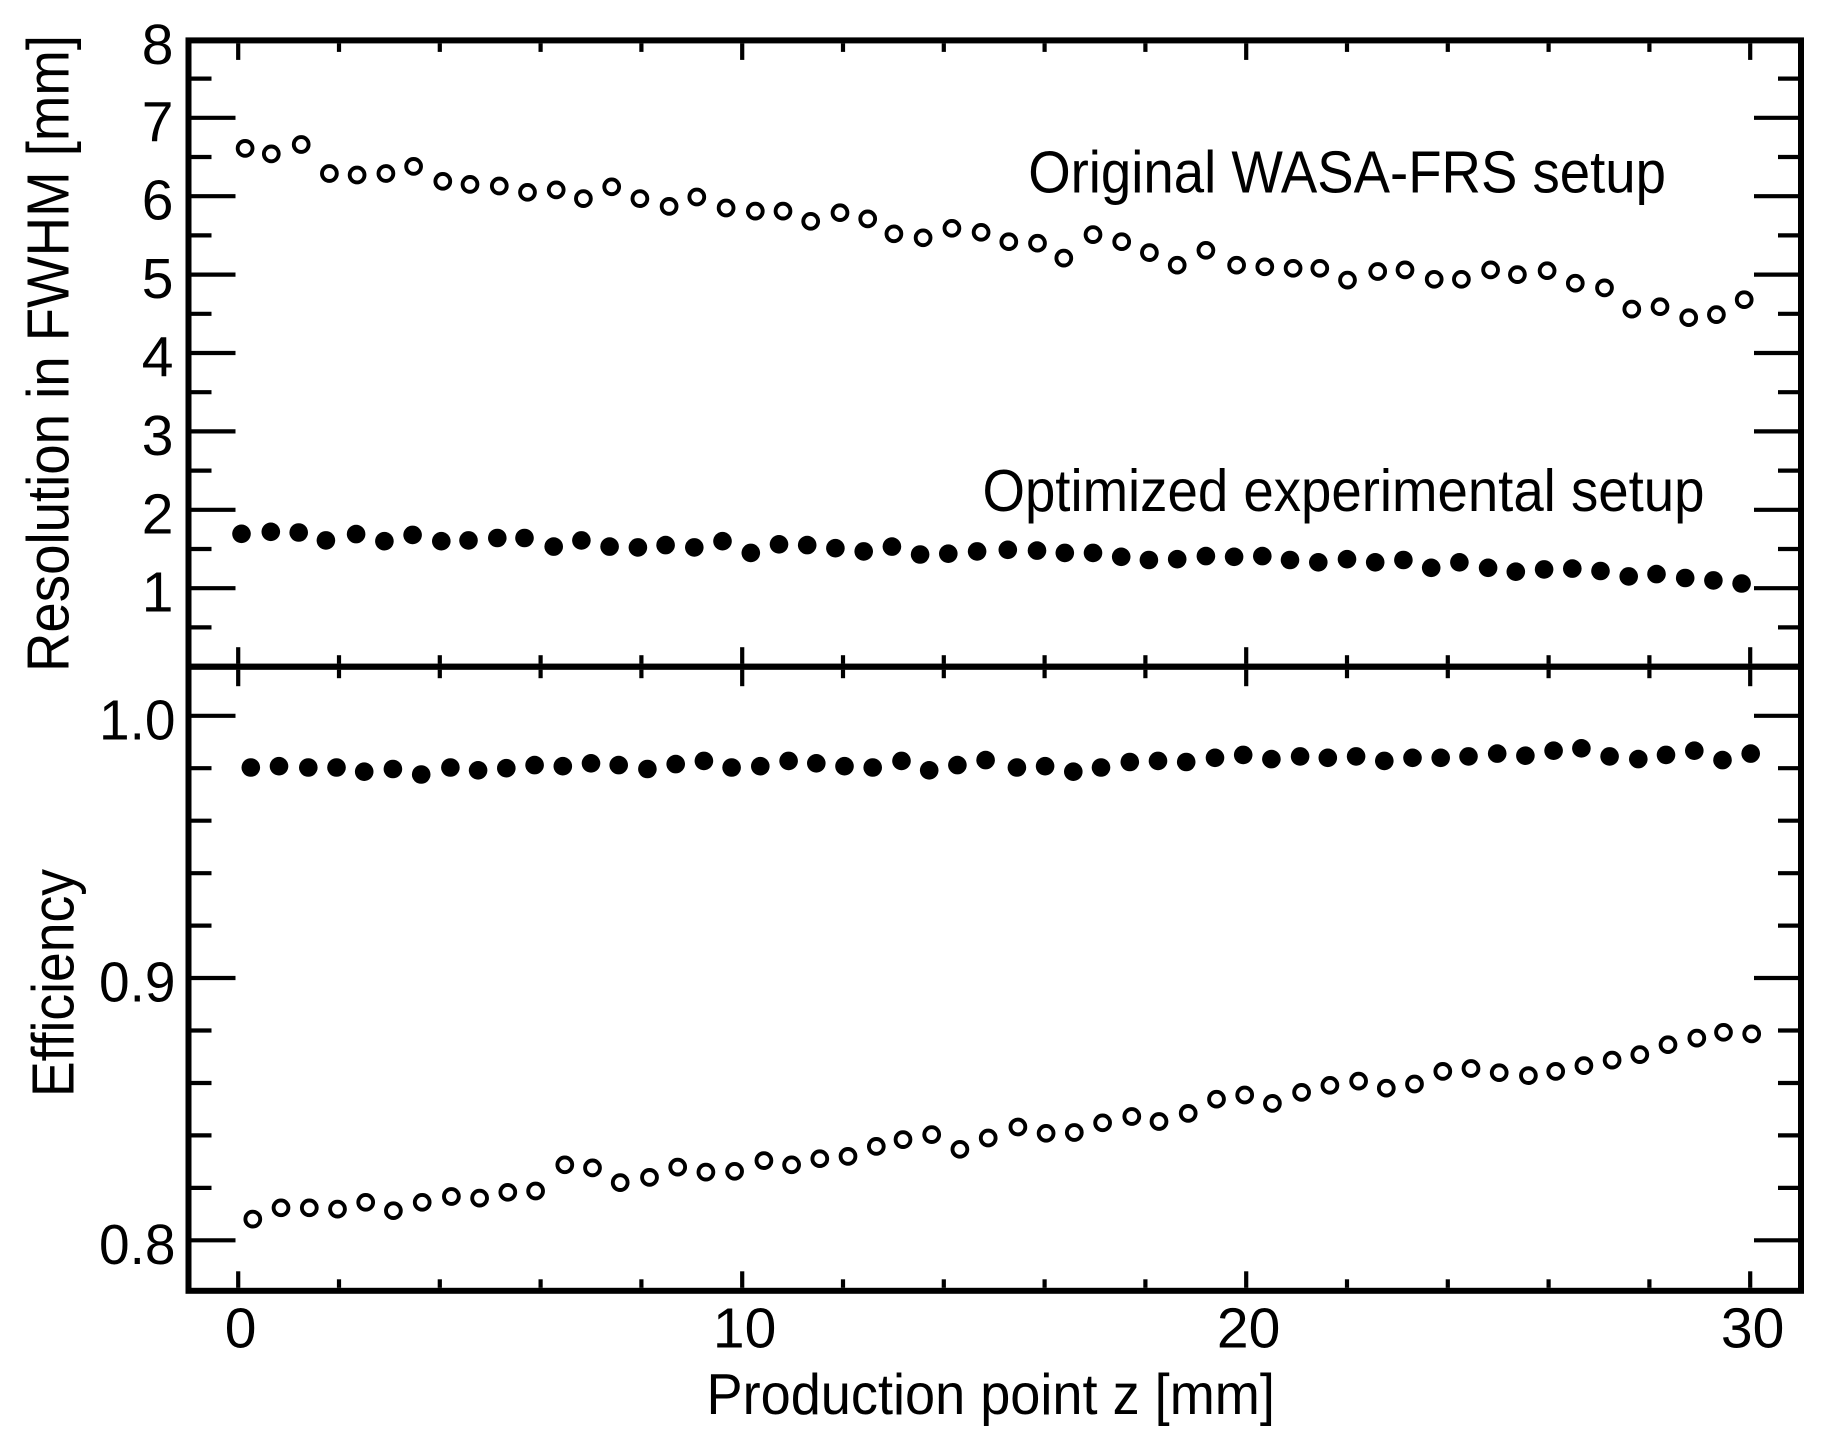 This screenshot has width=1825, height=1436. I want to click on svg-text: 5, so click(158, 279).